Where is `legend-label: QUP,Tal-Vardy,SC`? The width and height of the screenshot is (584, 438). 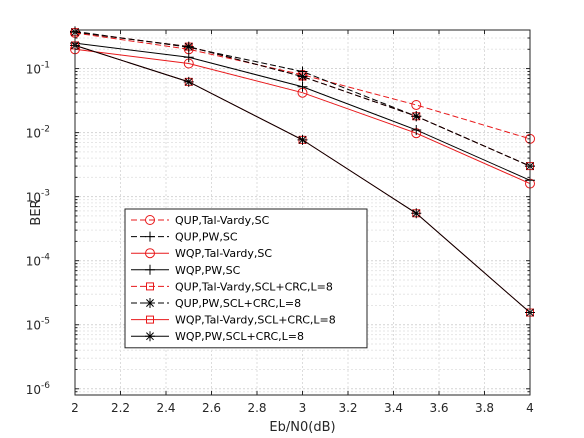 legend-label: QUP,Tal-Vardy,SC is located at coordinates (222, 220).